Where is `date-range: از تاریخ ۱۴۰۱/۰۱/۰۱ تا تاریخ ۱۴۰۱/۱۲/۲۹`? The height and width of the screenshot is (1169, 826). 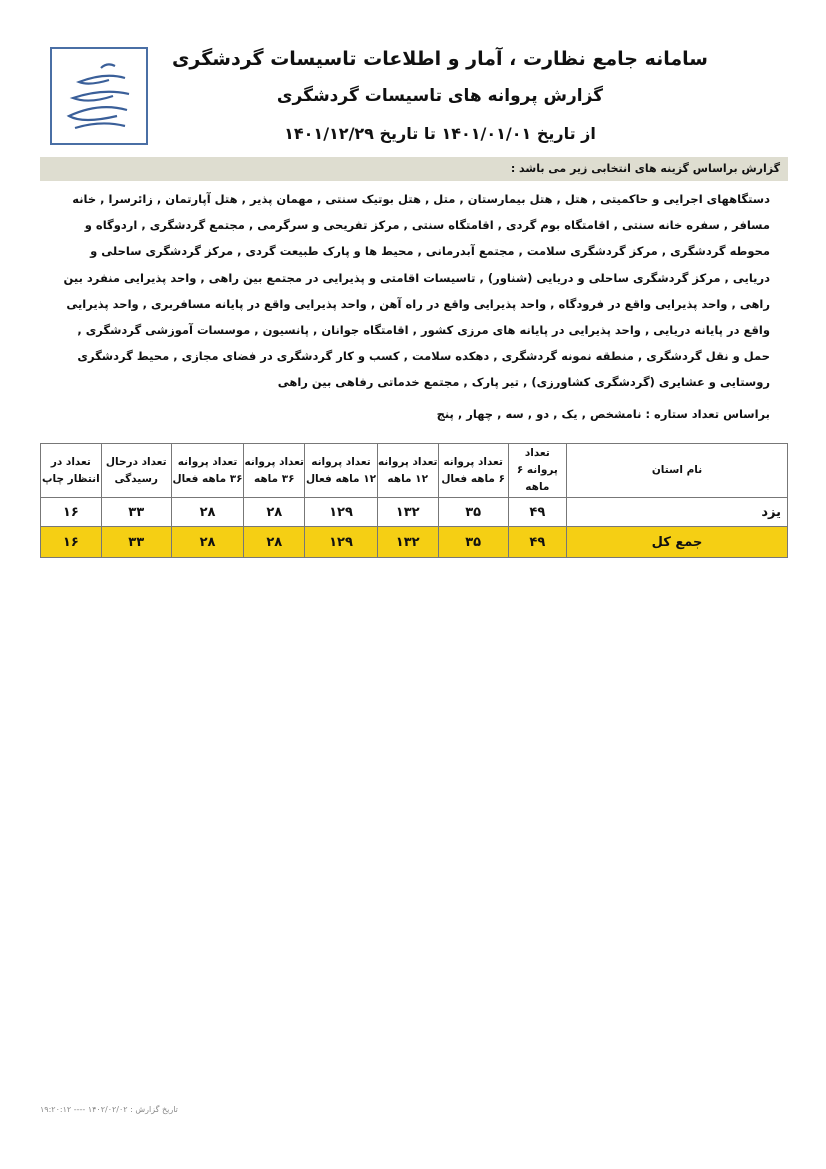
date-range: از تاریخ ۱۴۰۱/۰۱/۰۱ تا تاریخ ۱۴۰۱/۱۲/۲۹ is located at coordinates (440, 133).